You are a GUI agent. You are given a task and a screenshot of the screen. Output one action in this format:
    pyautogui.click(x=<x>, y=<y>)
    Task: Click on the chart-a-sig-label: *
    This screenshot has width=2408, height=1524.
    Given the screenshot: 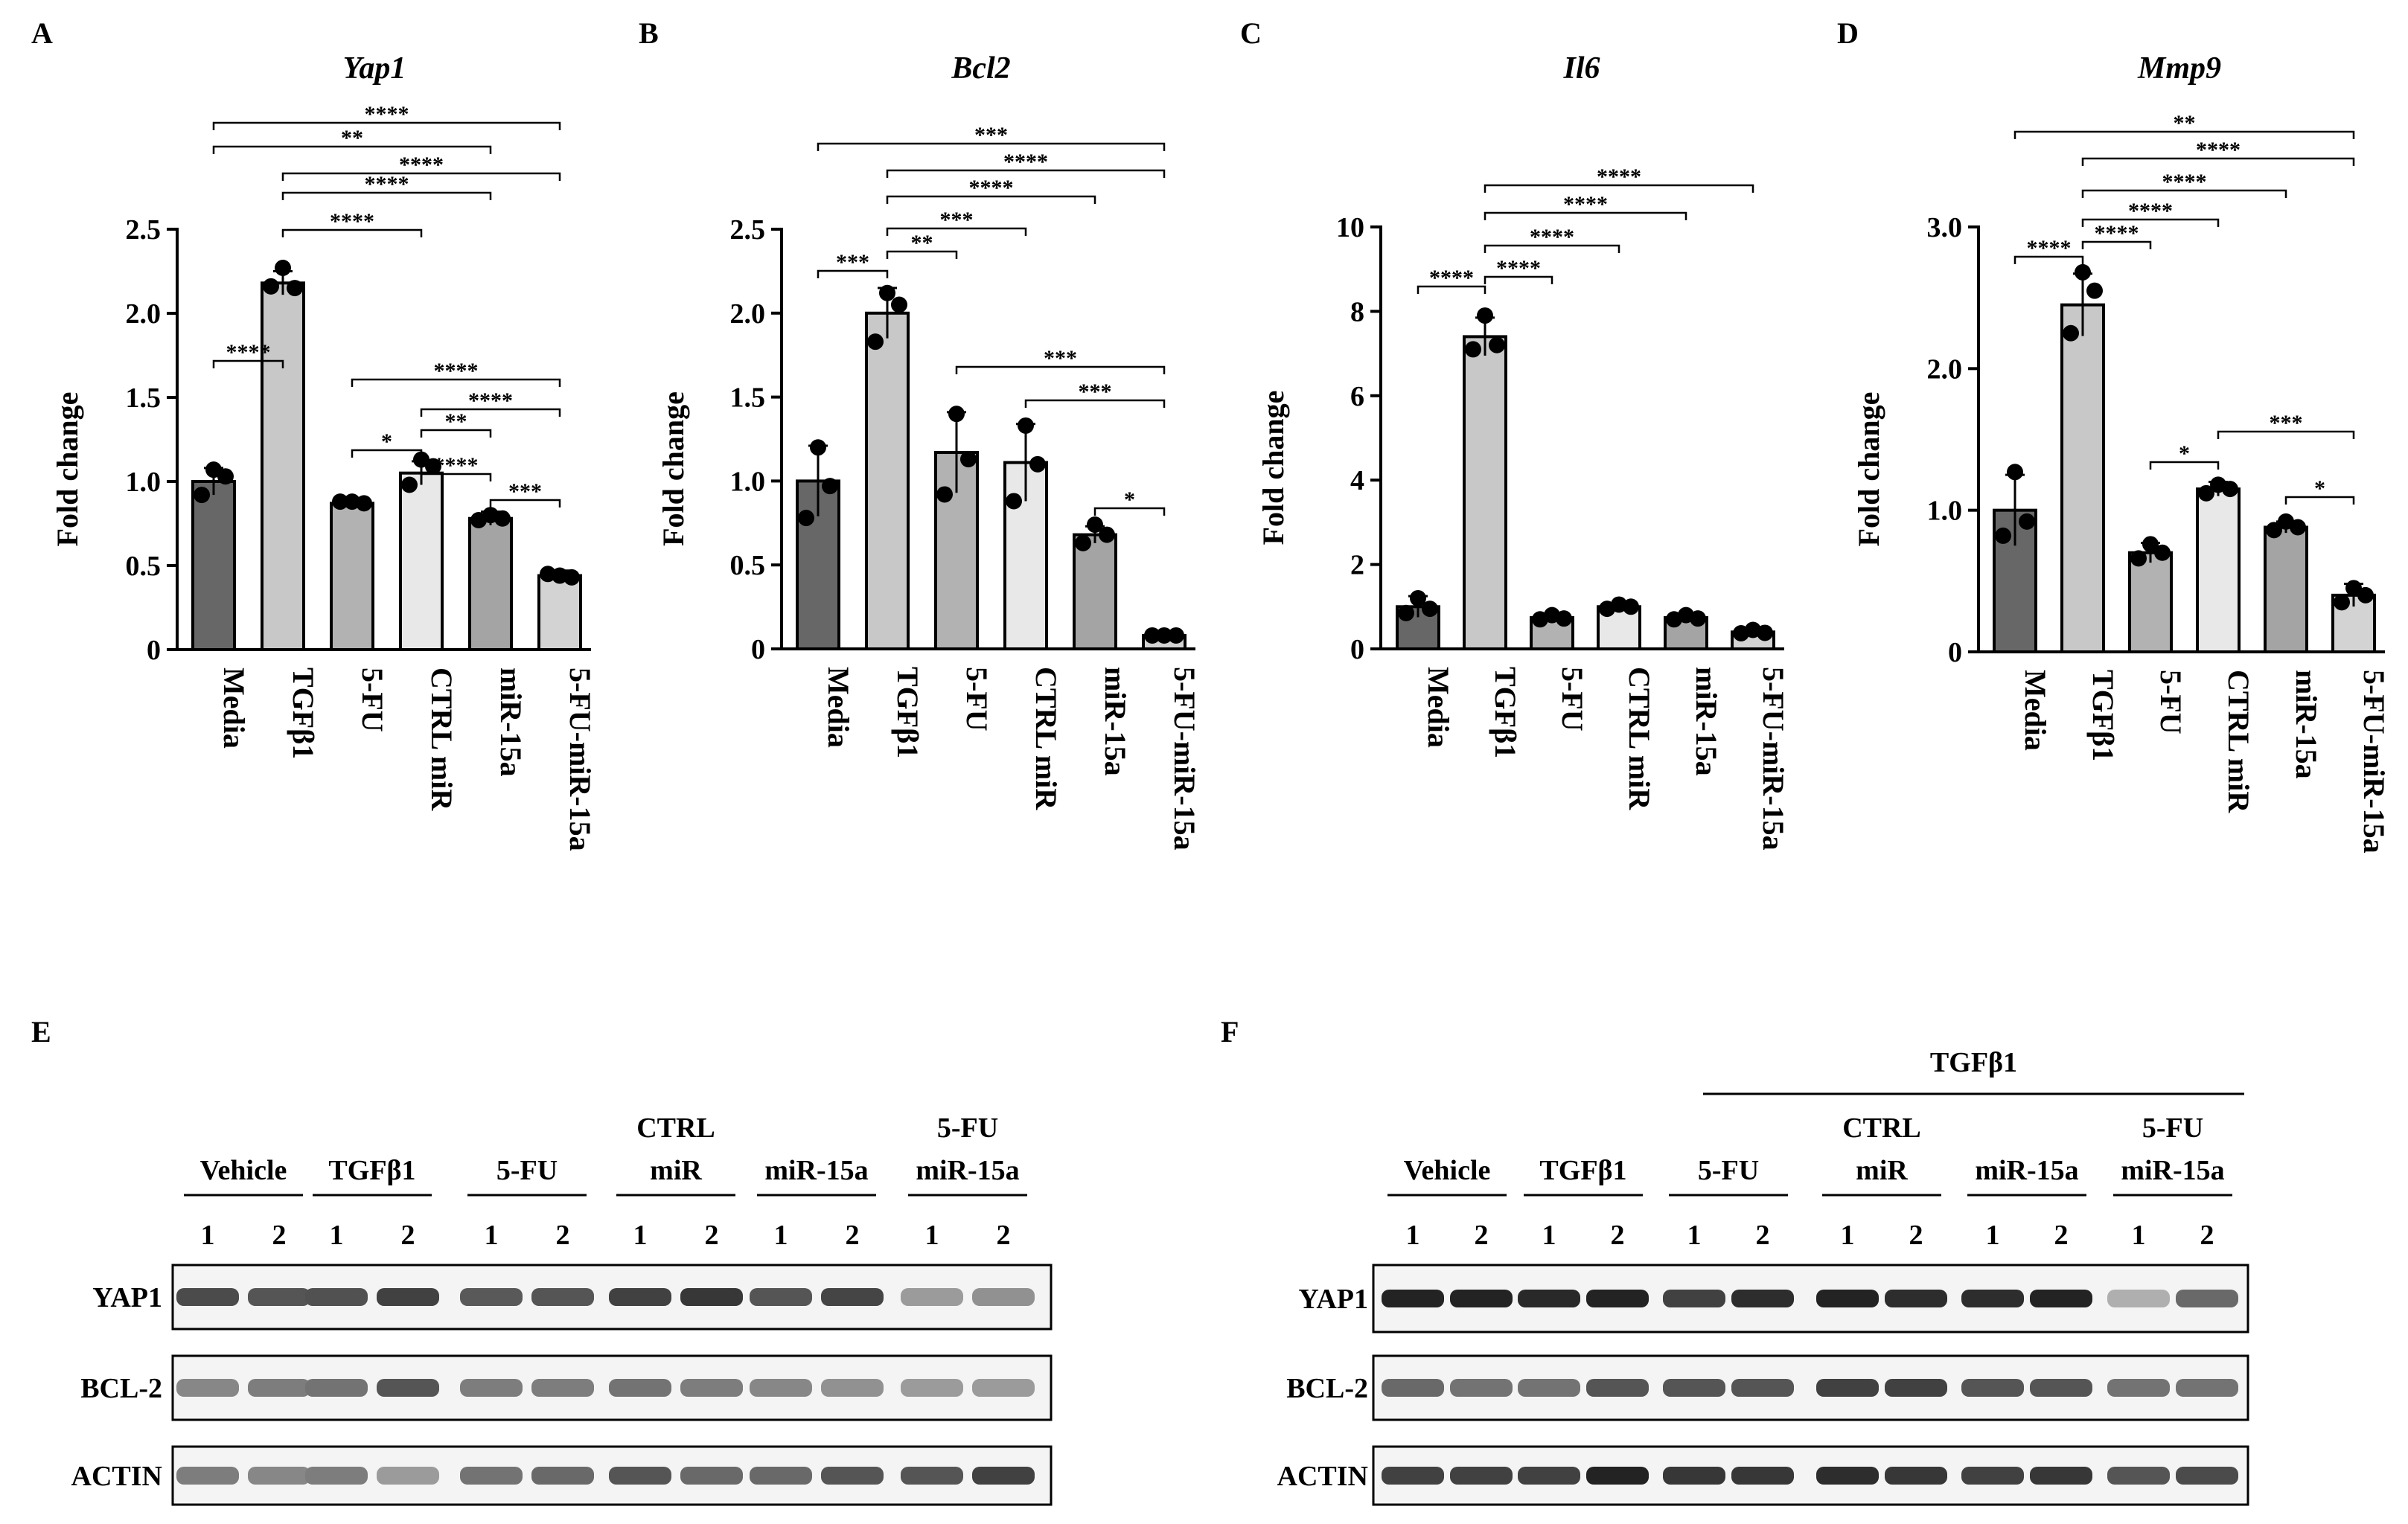 What is the action you would take?
    pyautogui.click(x=386, y=442)
    